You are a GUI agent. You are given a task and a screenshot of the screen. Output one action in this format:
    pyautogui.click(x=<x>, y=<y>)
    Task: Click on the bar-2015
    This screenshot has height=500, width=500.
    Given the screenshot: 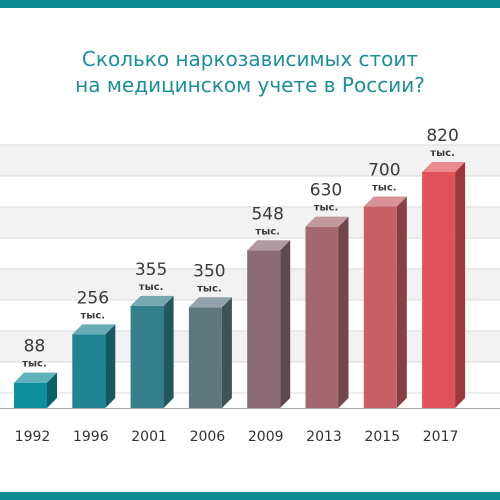 What is the action you would take?
    pyautogui.click(x=380, y=307)
    